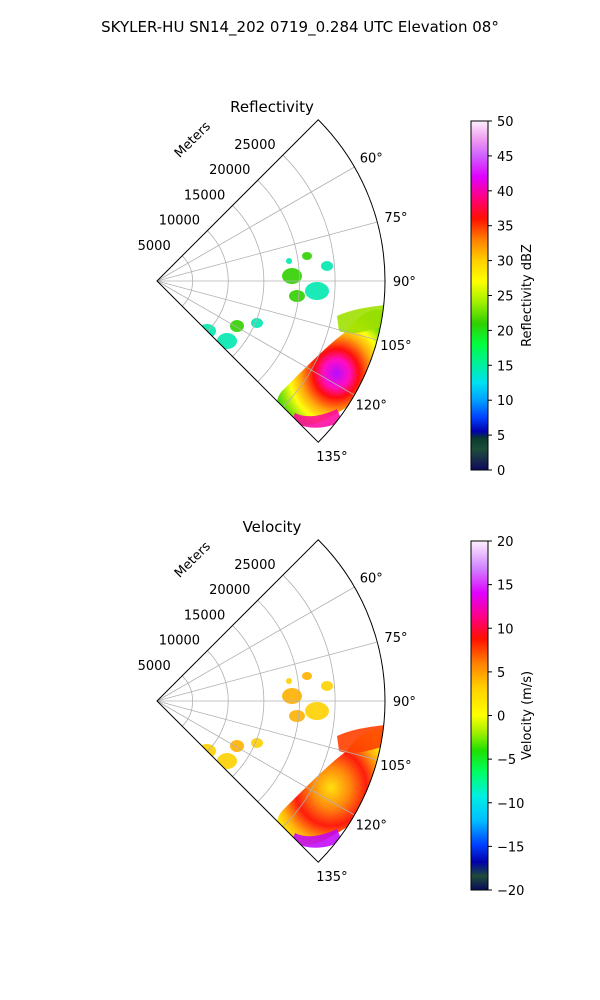 The image size is (600, 1000). I want to click on colorbar-tick-label: 45, so click(505, 157).